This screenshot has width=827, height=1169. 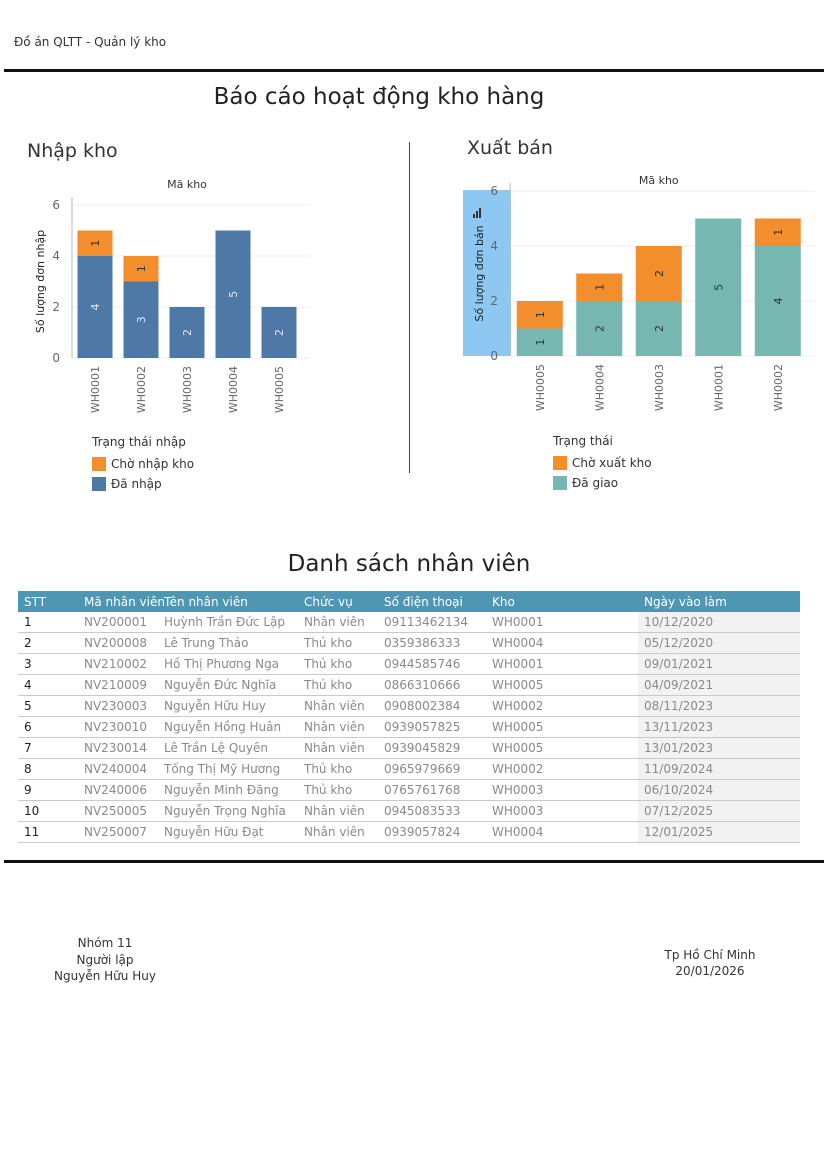 I want to click on cell-phone: 0944585746, so click(x=432, y=664).